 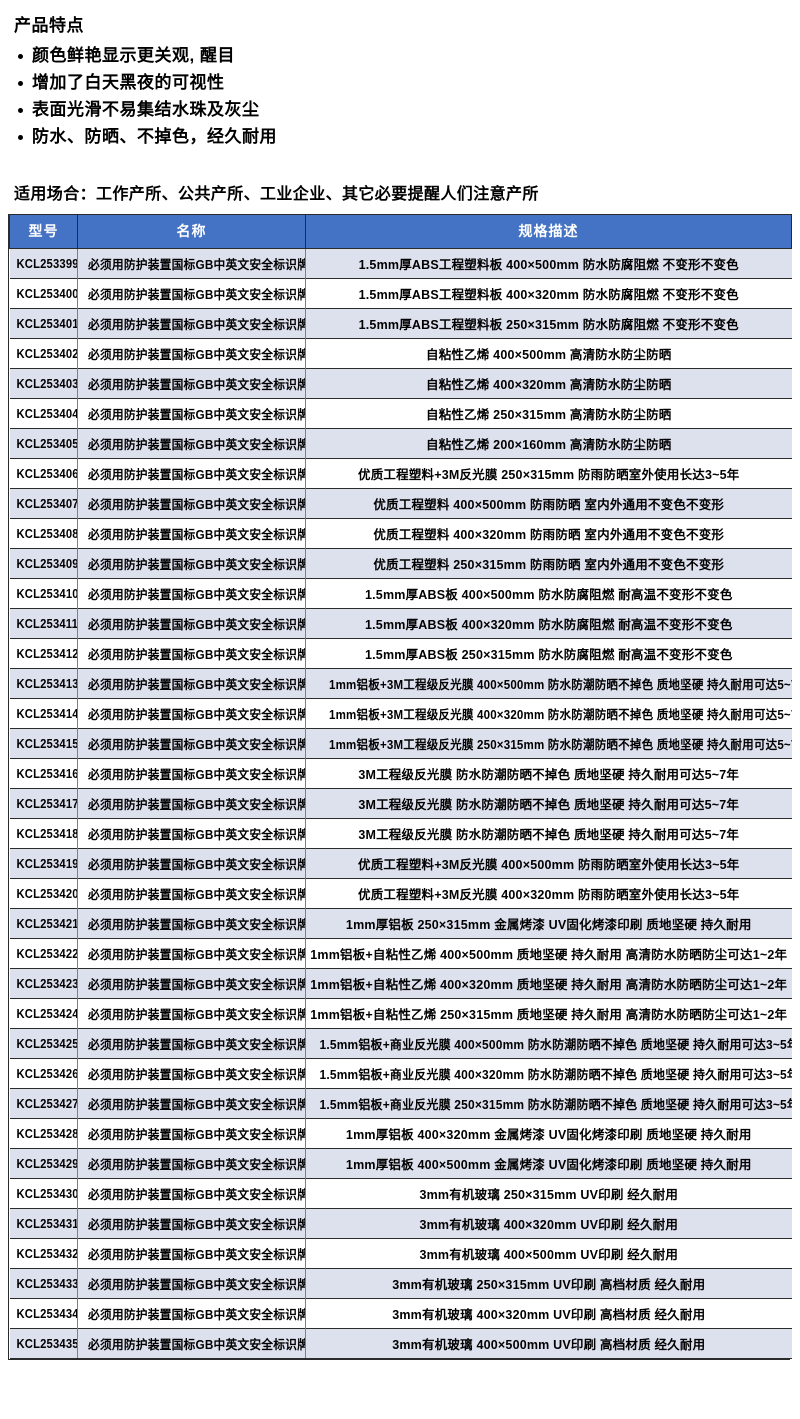 What do you see at coordinates (548, 1343) in the screenshot?
I see `cell-spec: 3mm有机玻璃 400×500mm UV印刷 高档材质 经久耐用` at bounding box center [548, 1343].